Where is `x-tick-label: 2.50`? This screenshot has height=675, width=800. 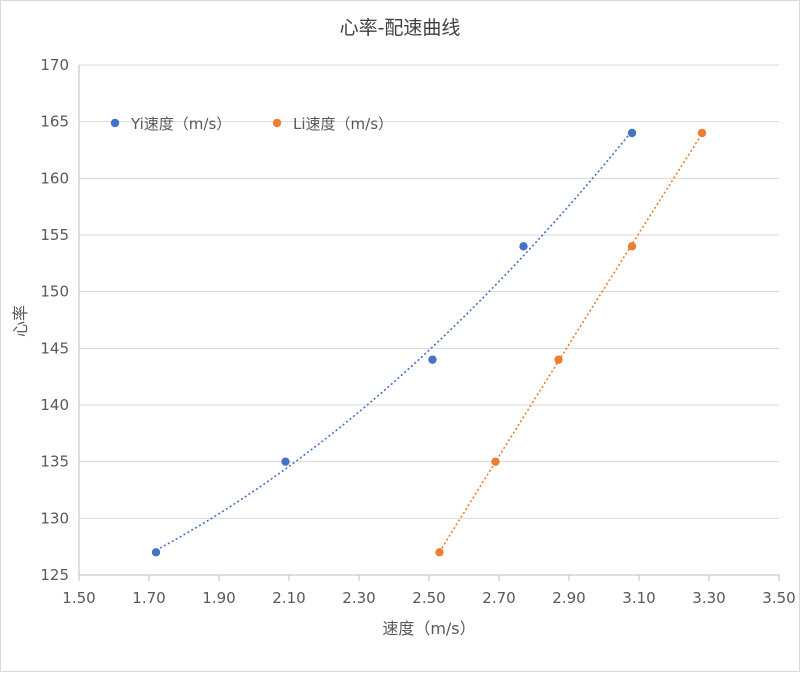
x-tick-label: 2.50 is located at coordinates (428, 598).